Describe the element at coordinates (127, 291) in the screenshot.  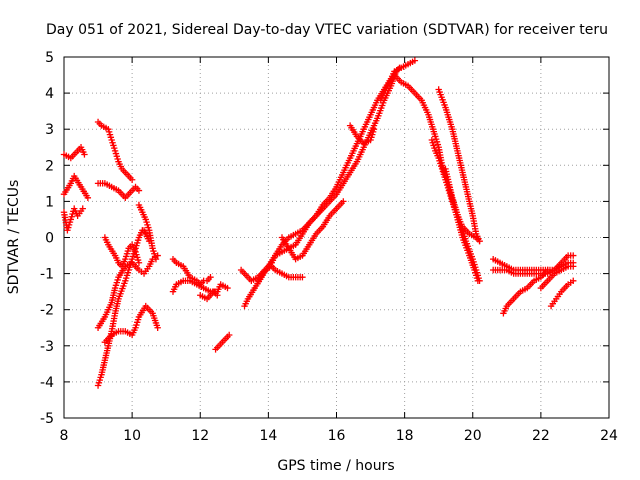
I see `series-track-i` at that location.